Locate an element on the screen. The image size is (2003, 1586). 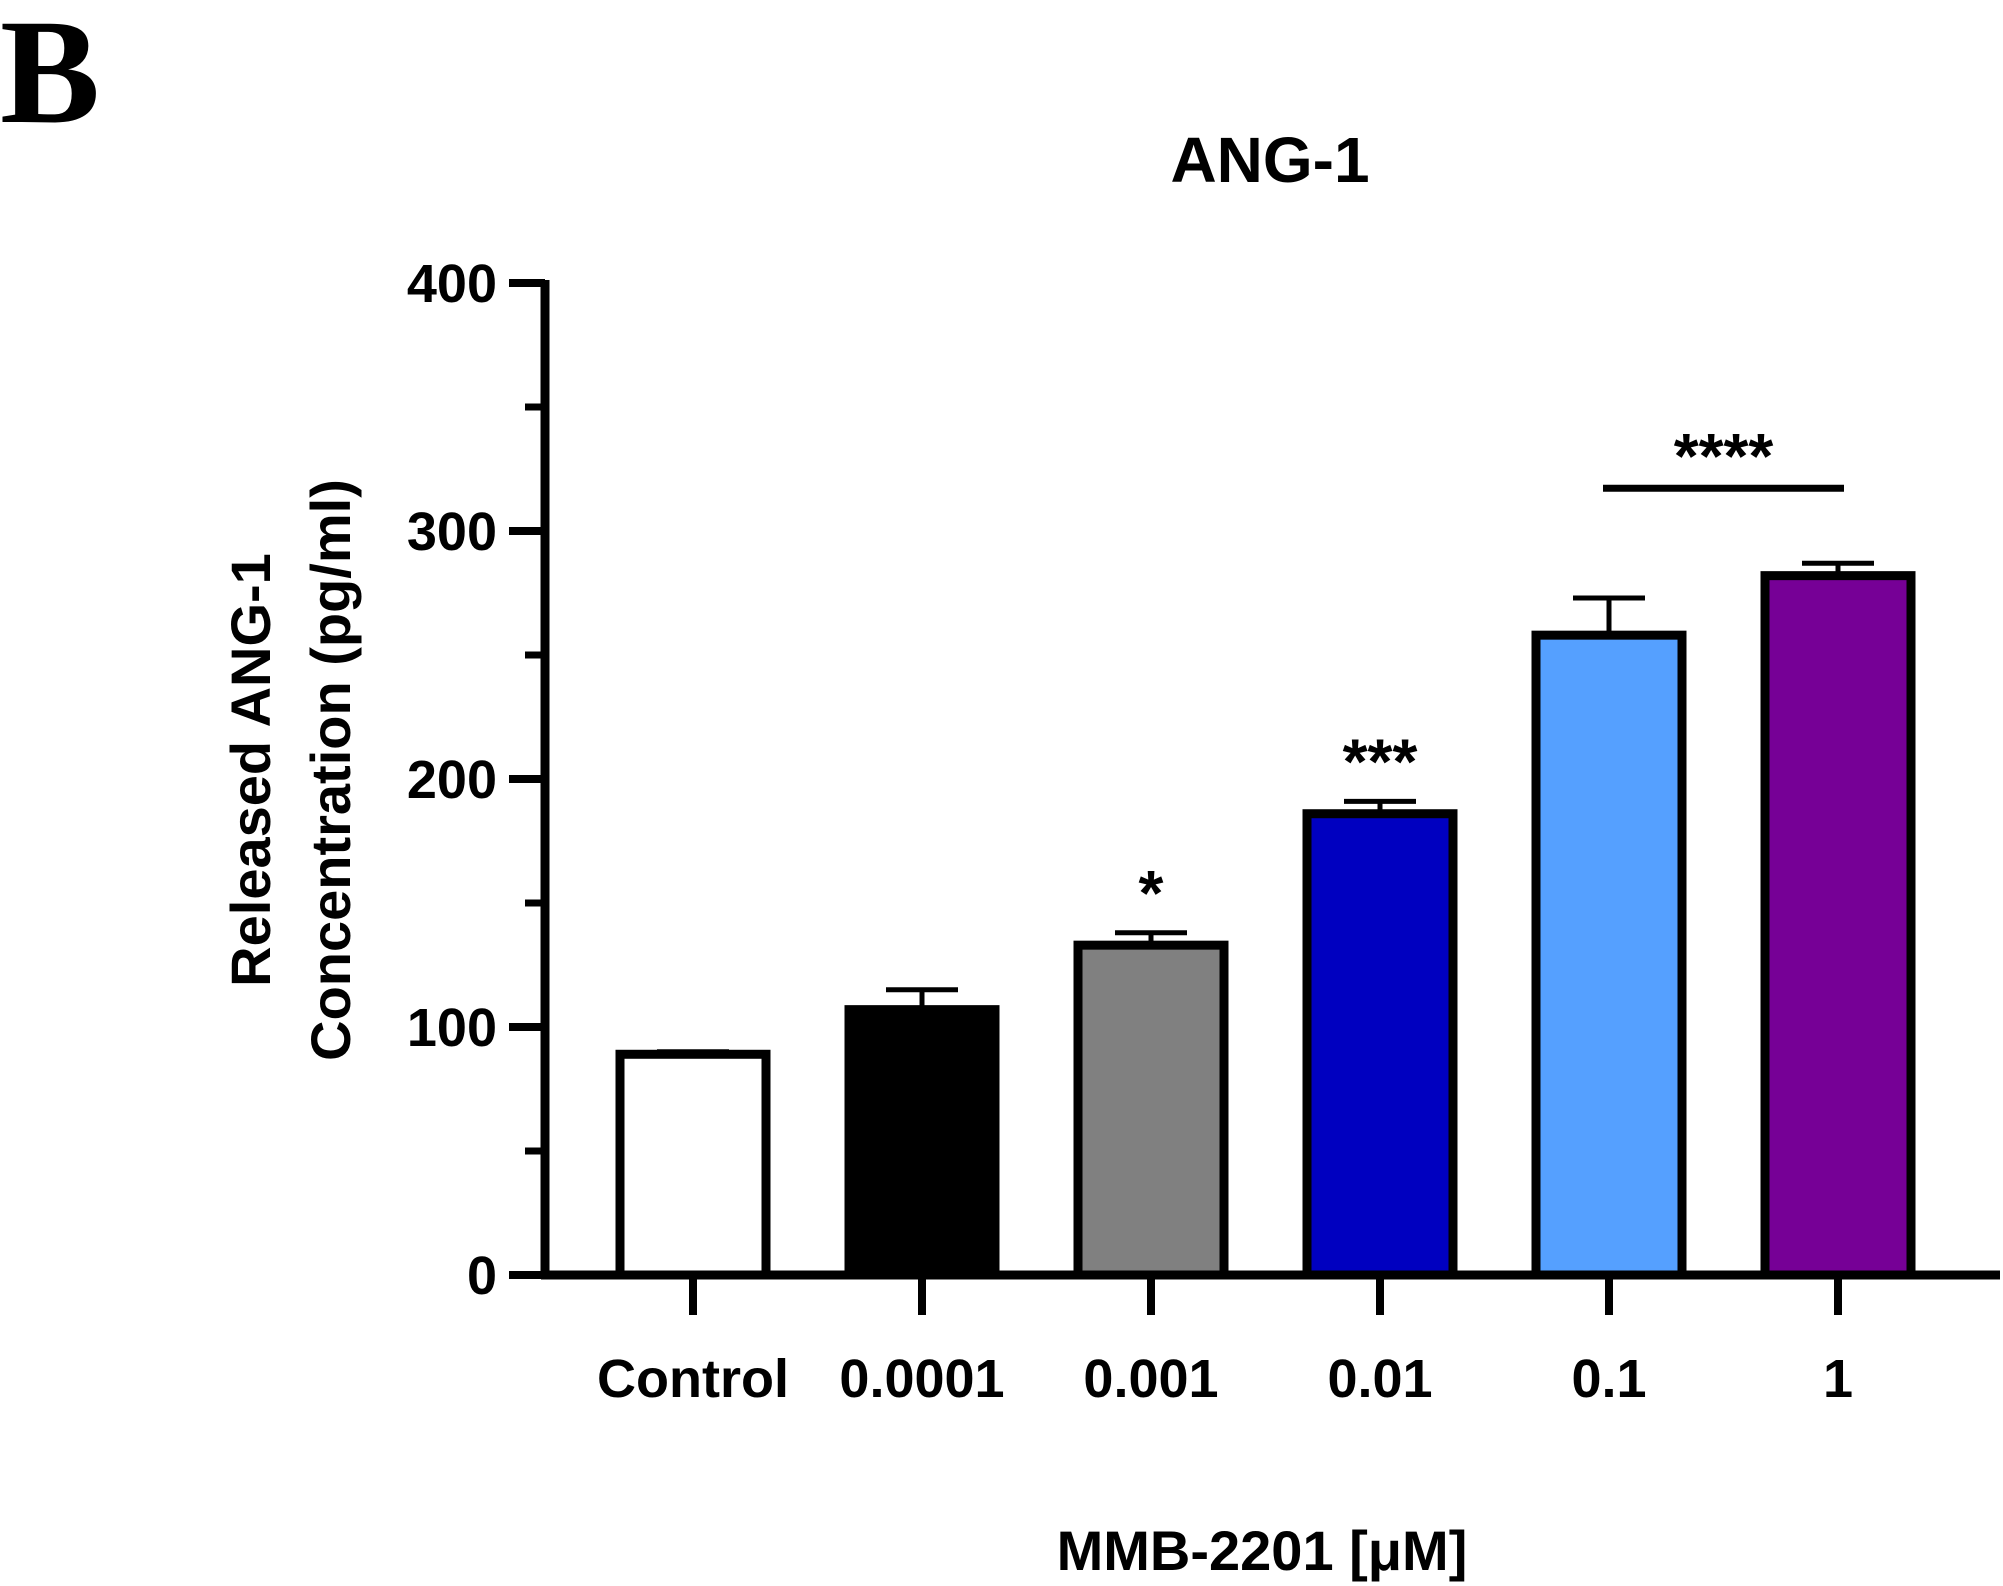
y-axis-title-line-2: Concentration (pg/ml) is located at coordinates (330, 770).